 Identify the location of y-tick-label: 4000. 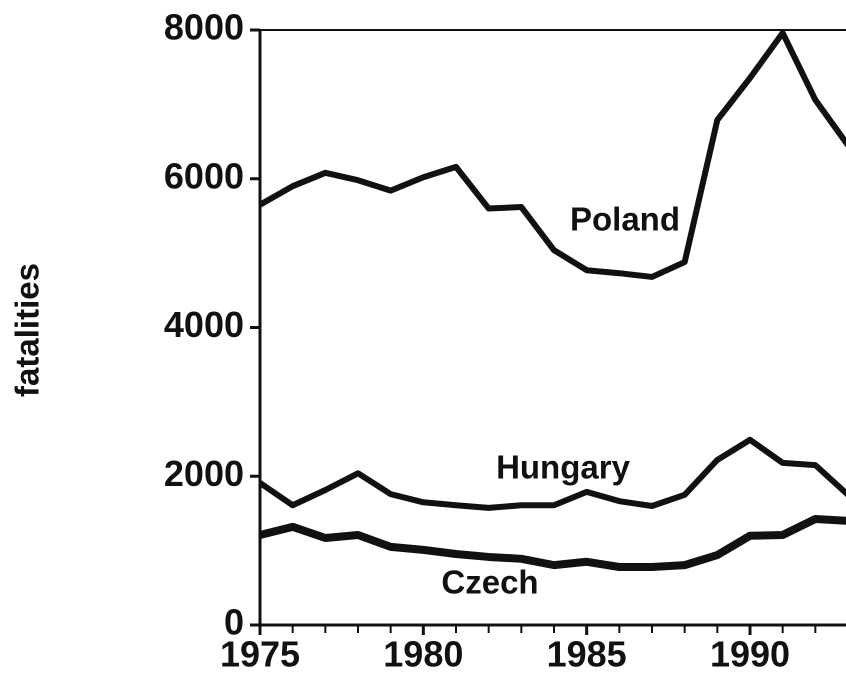
(204, 324).